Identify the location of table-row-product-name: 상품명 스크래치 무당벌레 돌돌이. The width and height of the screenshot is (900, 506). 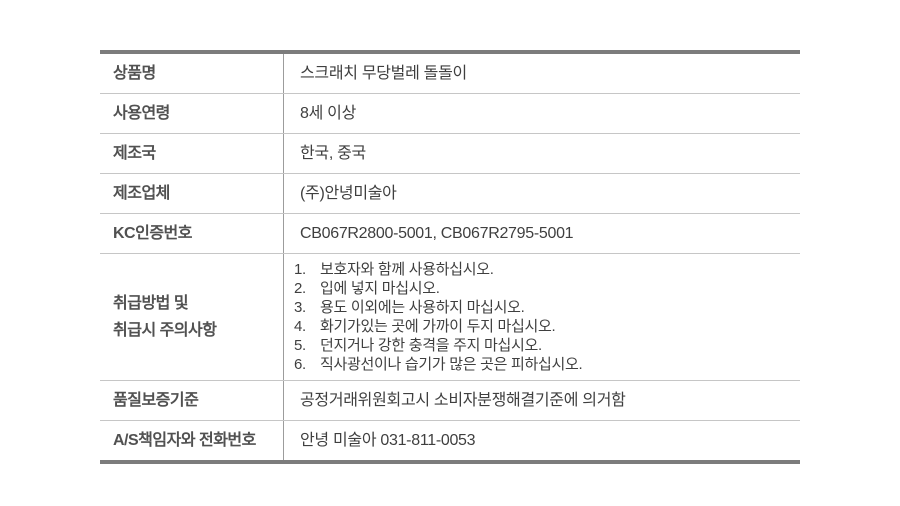
(450, 73).